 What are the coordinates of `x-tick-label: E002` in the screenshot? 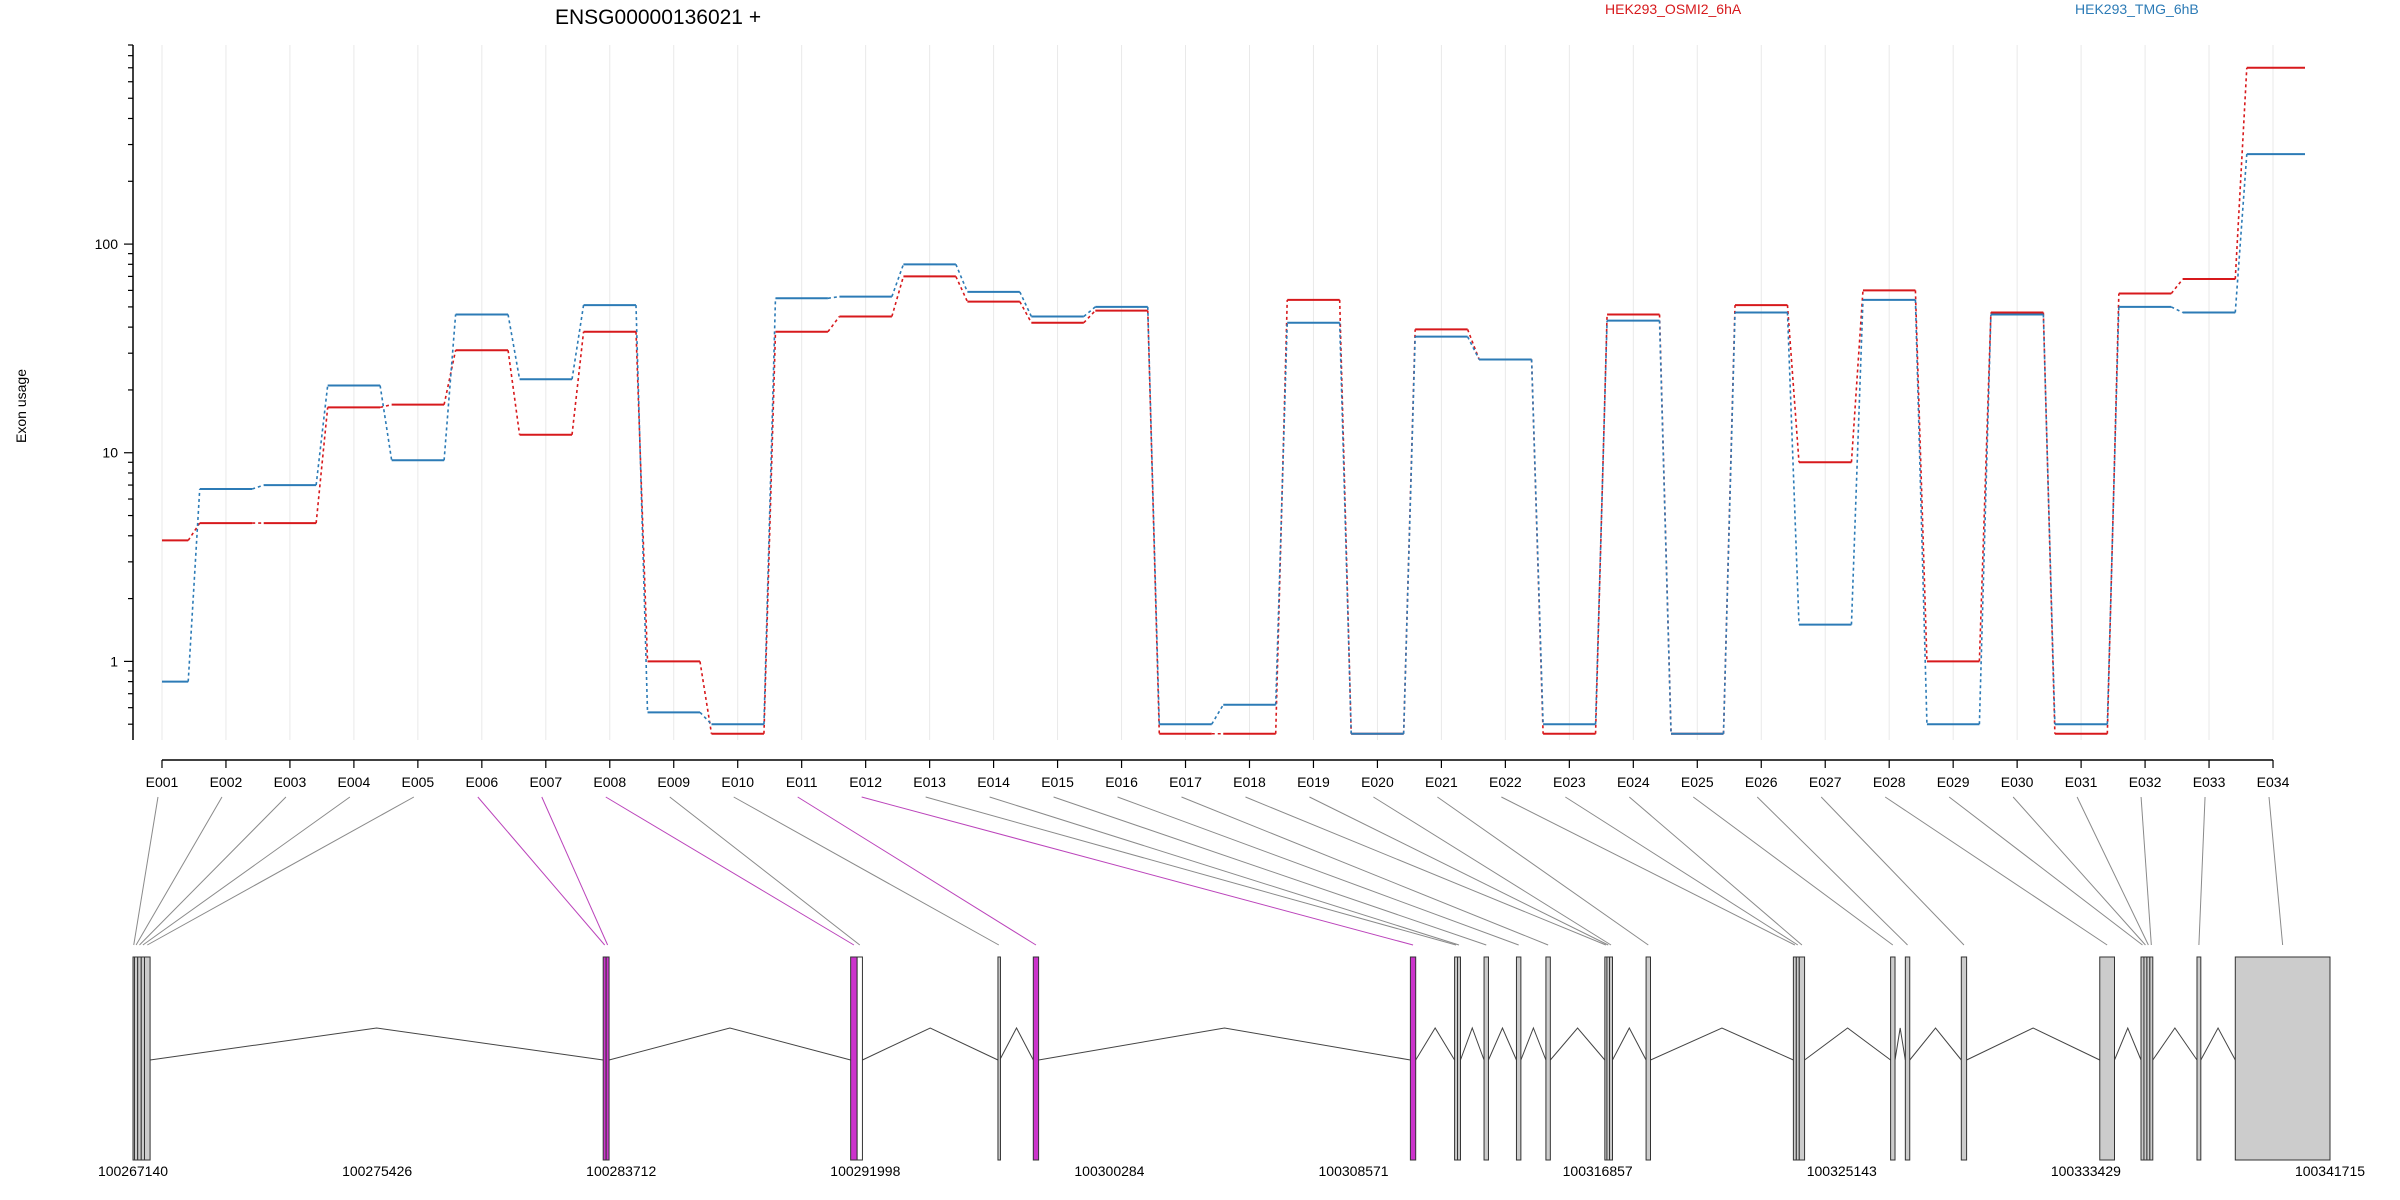 It's located at (226, 782).